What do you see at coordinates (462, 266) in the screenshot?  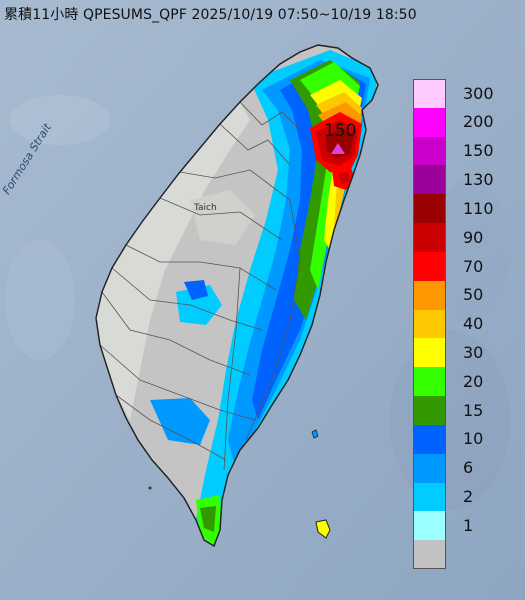 I see `legend-row: 70` at bounding box center [462, 266].